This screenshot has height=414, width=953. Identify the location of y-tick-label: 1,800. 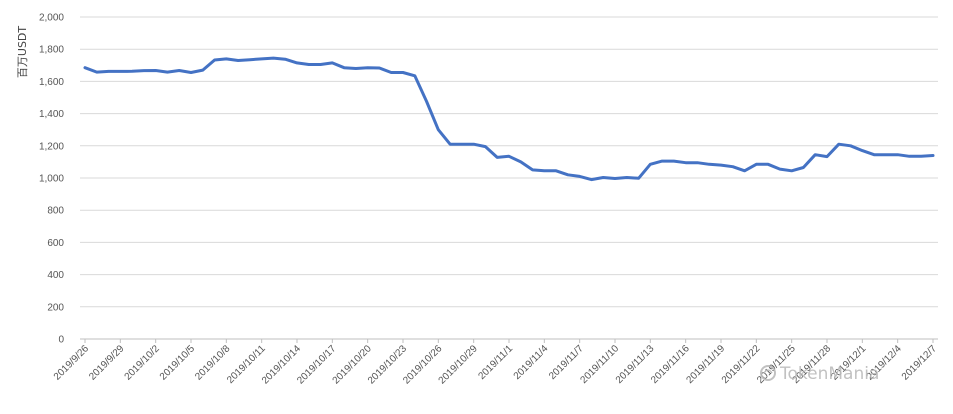
(51, 50).